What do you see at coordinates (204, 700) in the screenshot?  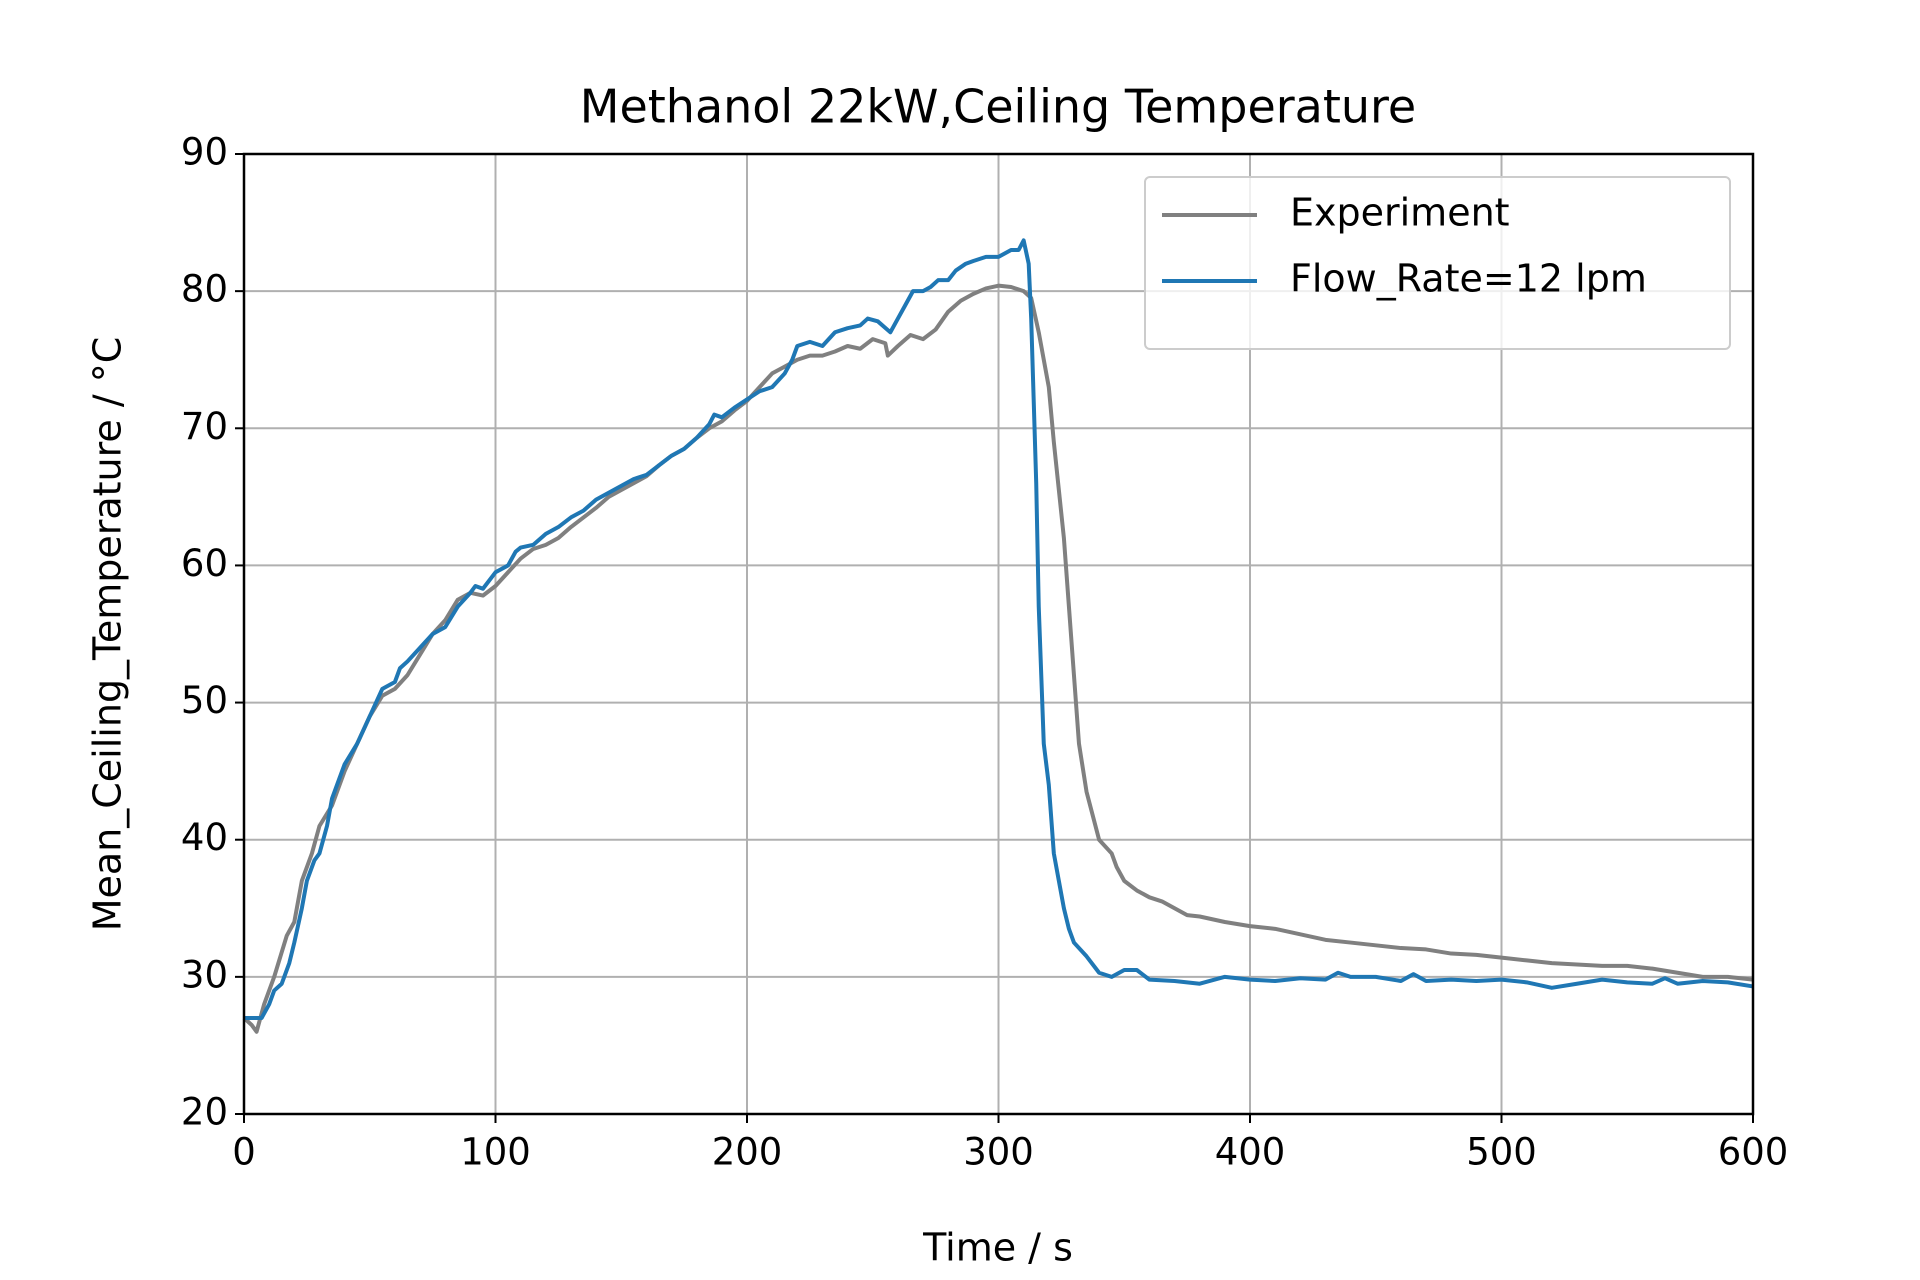 I see `y-tick-label: 50` at bounding box center [204, 700].